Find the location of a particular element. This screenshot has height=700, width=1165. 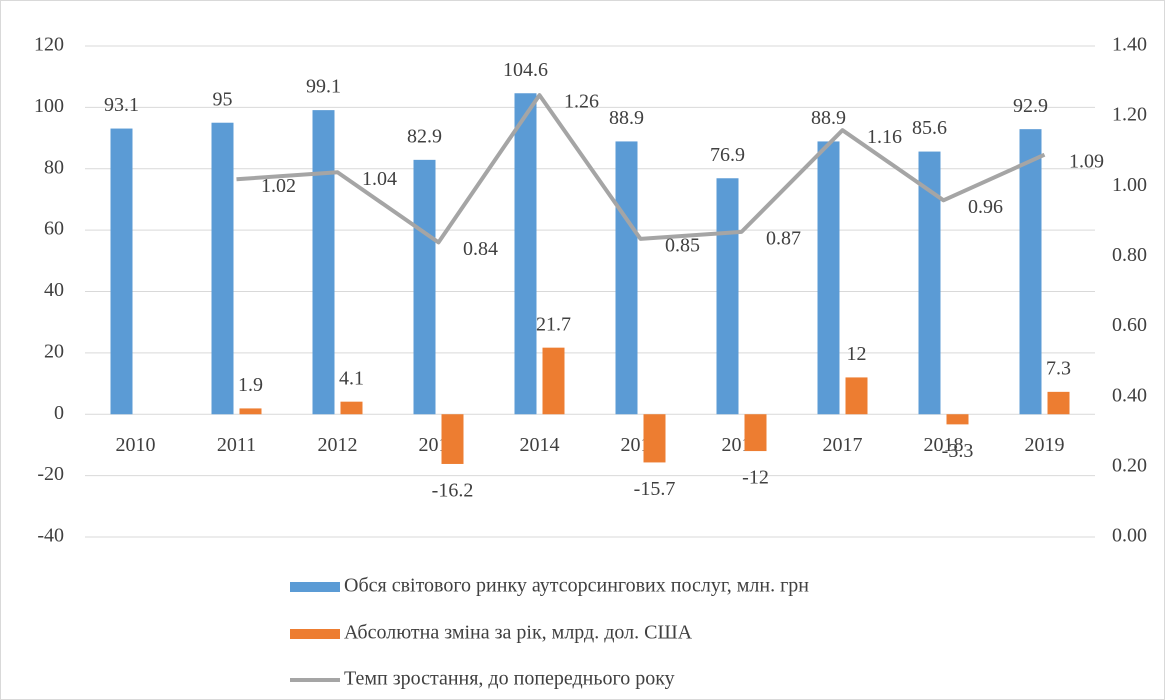

data-label: 82.9 is located at coordinates (424, 136).